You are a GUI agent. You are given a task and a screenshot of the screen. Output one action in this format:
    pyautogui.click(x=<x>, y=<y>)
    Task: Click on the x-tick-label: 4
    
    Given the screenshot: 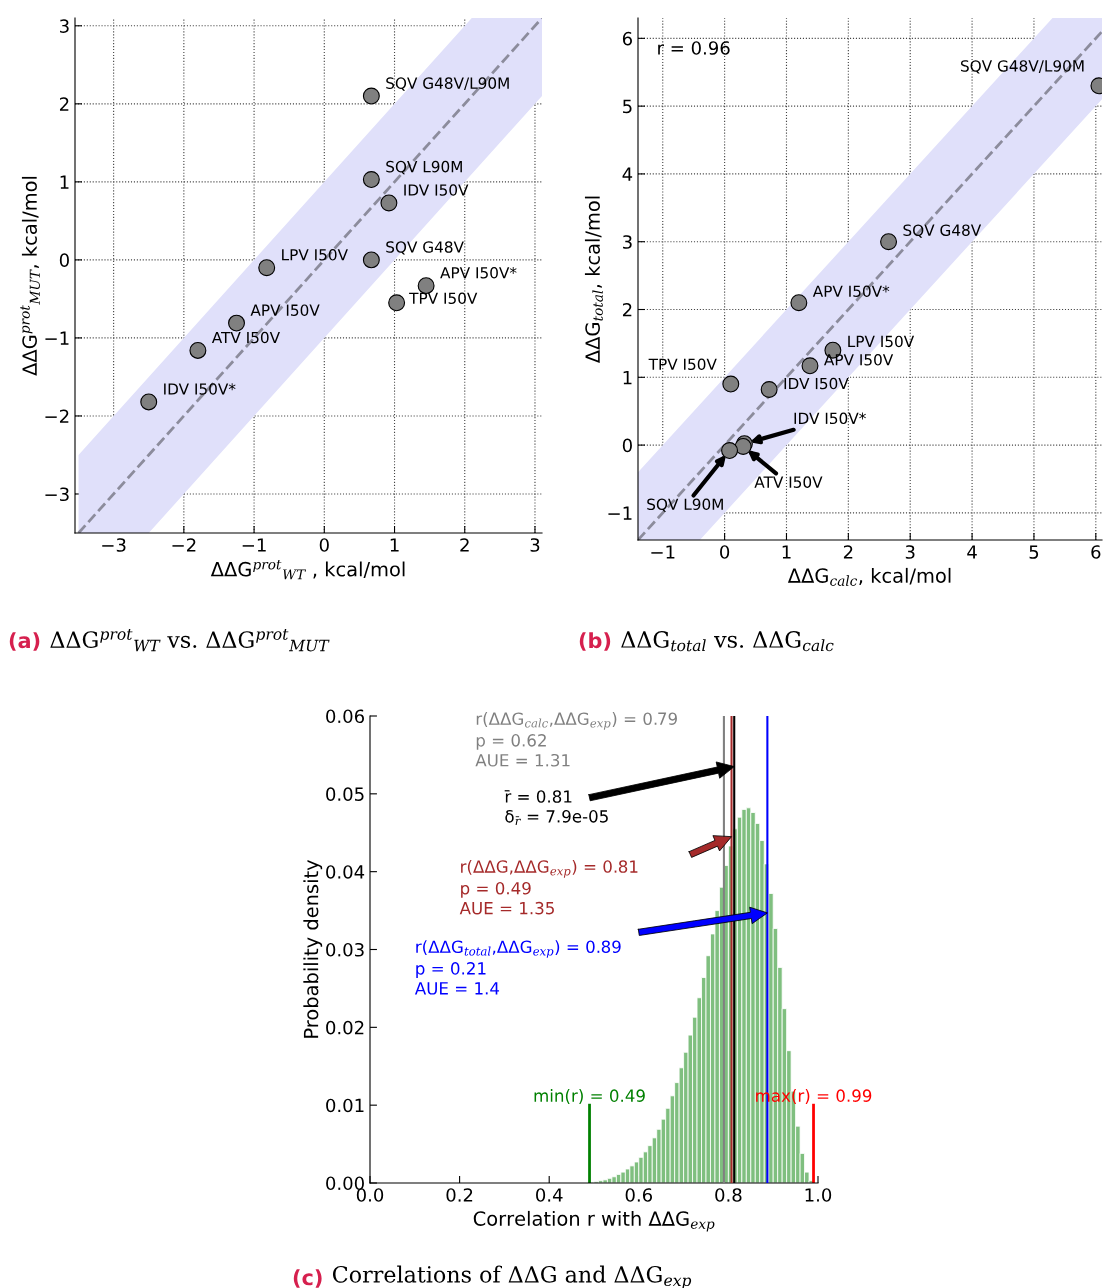 What is the action you would take?
    pyautogui.click(x=972, y=552)
    